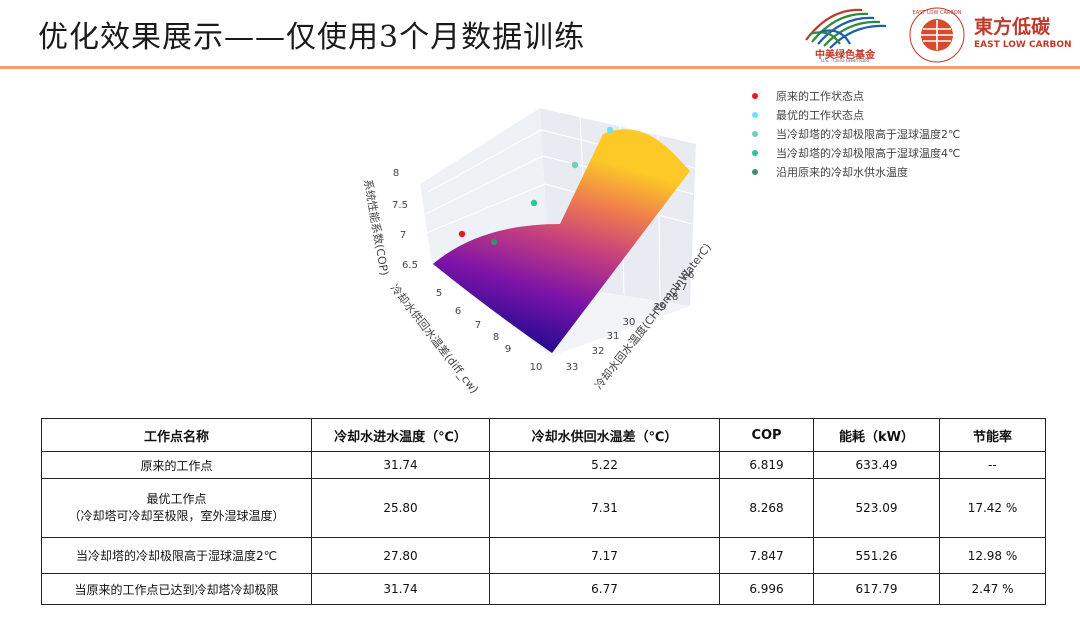  I want to click on row-name-line1: 最优工作点, so click(176, 499).